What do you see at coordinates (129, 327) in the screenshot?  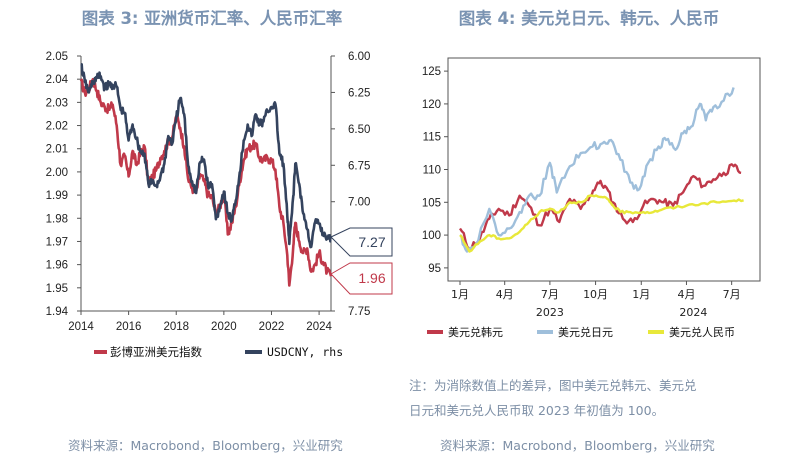 I see `x-tick-label: 2016` at bounding box center [129, 327].